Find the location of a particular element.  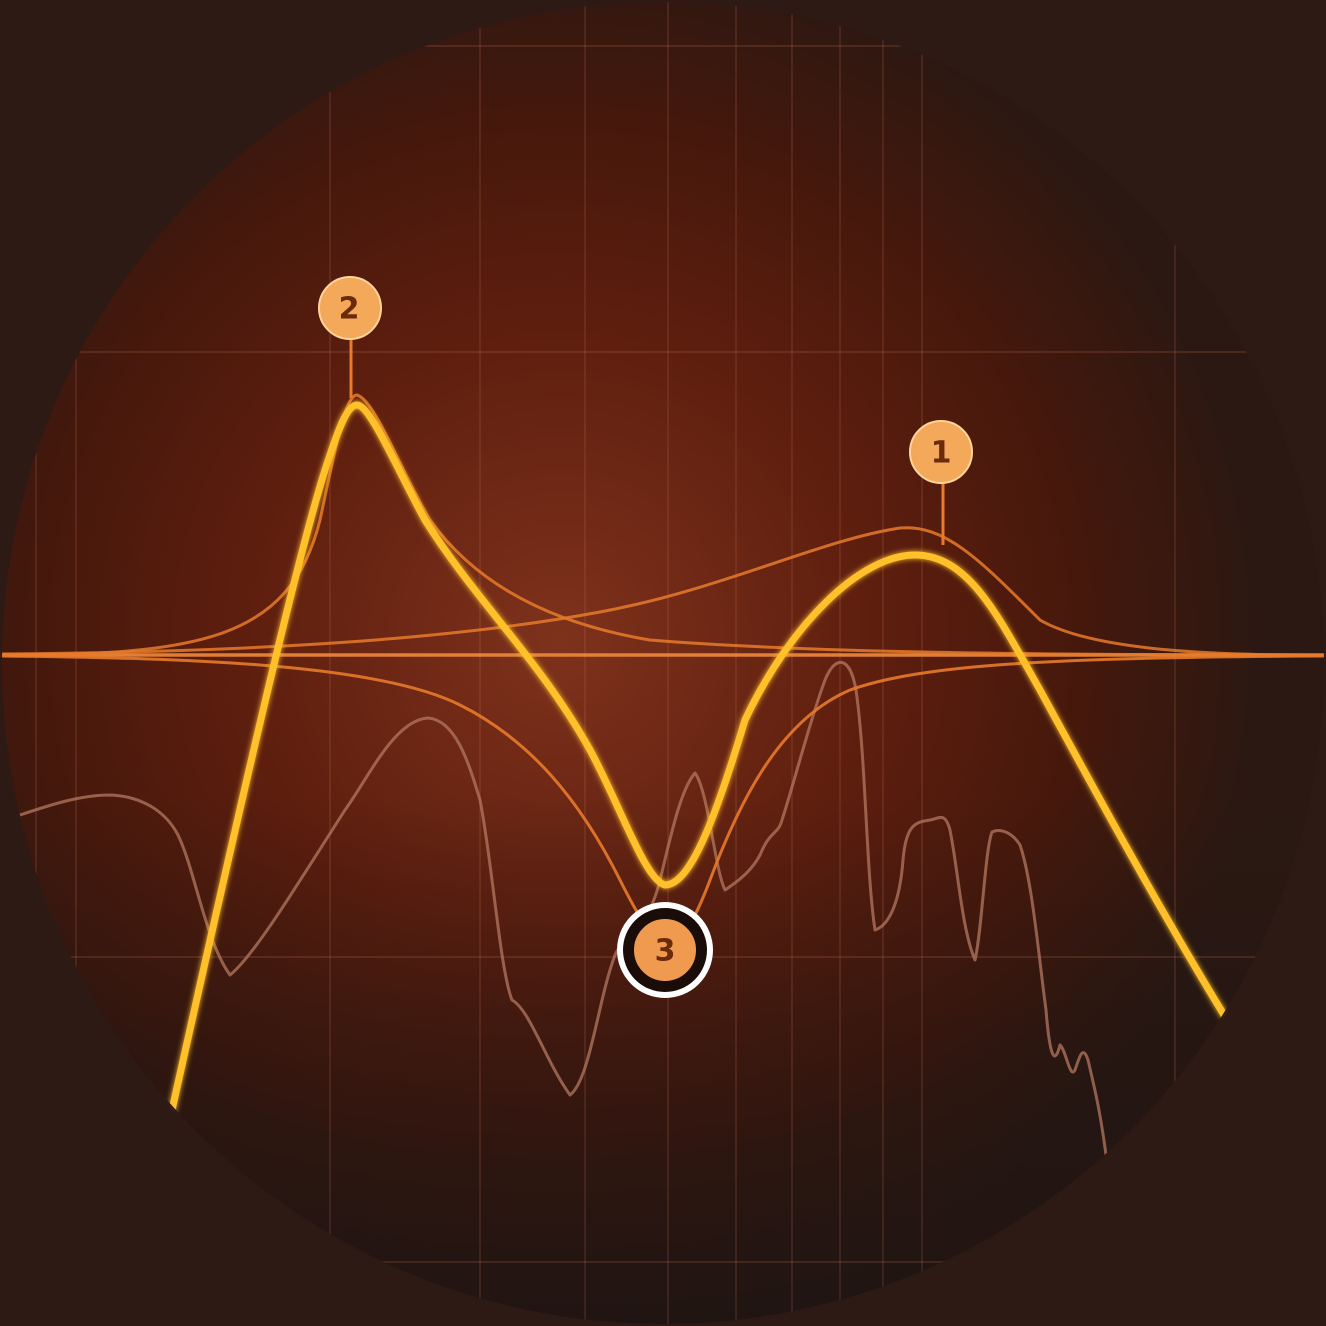

band-3-label: 3 is located at coordinates (665, 951).